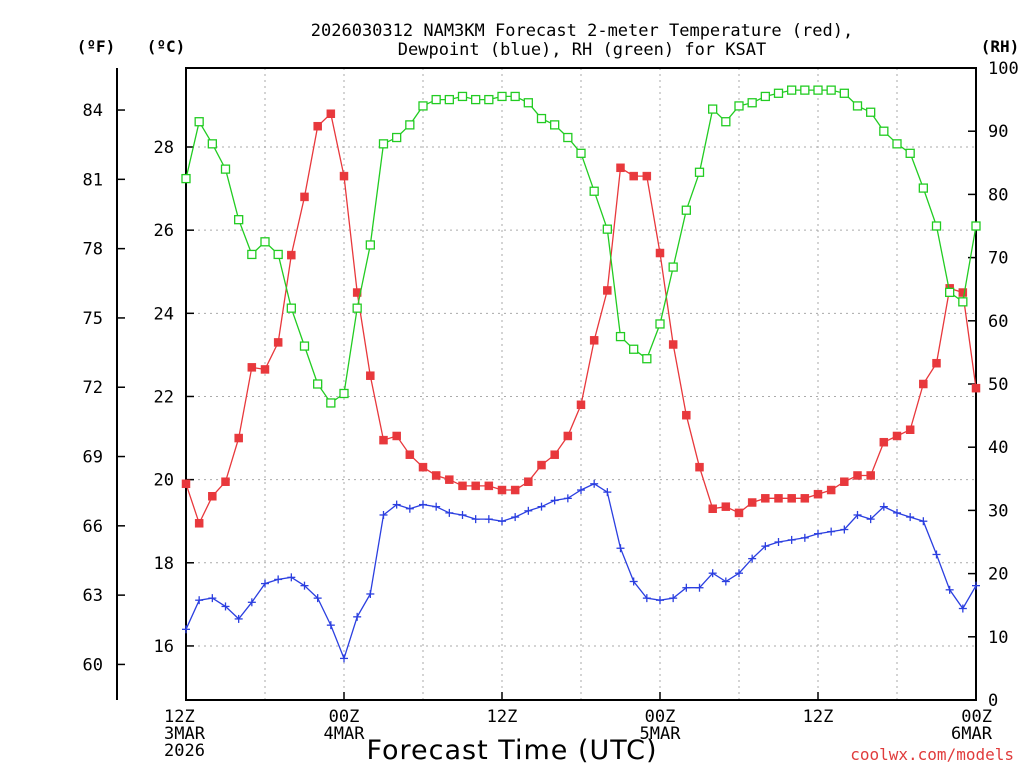 This screenshot has width=1024, height=768. I want to click on rh-tick-label: 10, so click(998, 638).